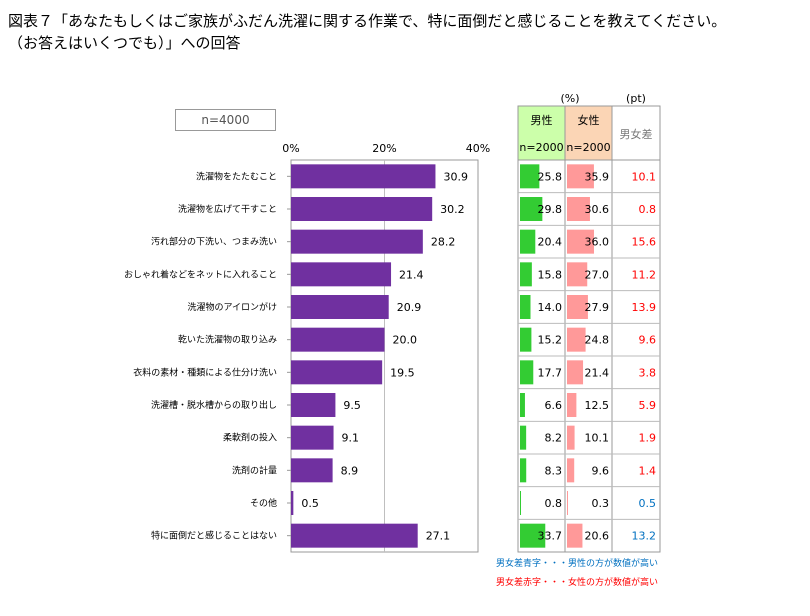 The width and height of the screenshot is (810, 616). Describe the element at coordinates (411, 274) in the screenshot. I see `data-label: 21.4` at that location.